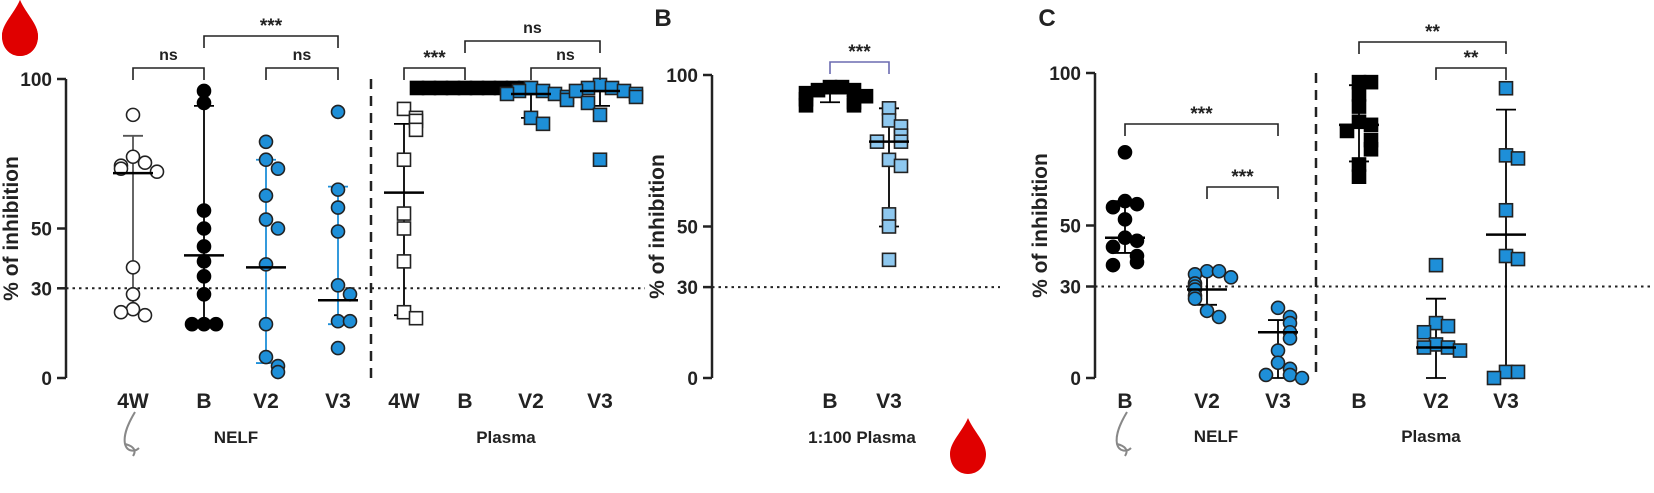 The height and width of the screenshot is (493, 1654). Describe the element at coordinates (236, 437) in the screenshot. I see `group-label: NELF` at that location.